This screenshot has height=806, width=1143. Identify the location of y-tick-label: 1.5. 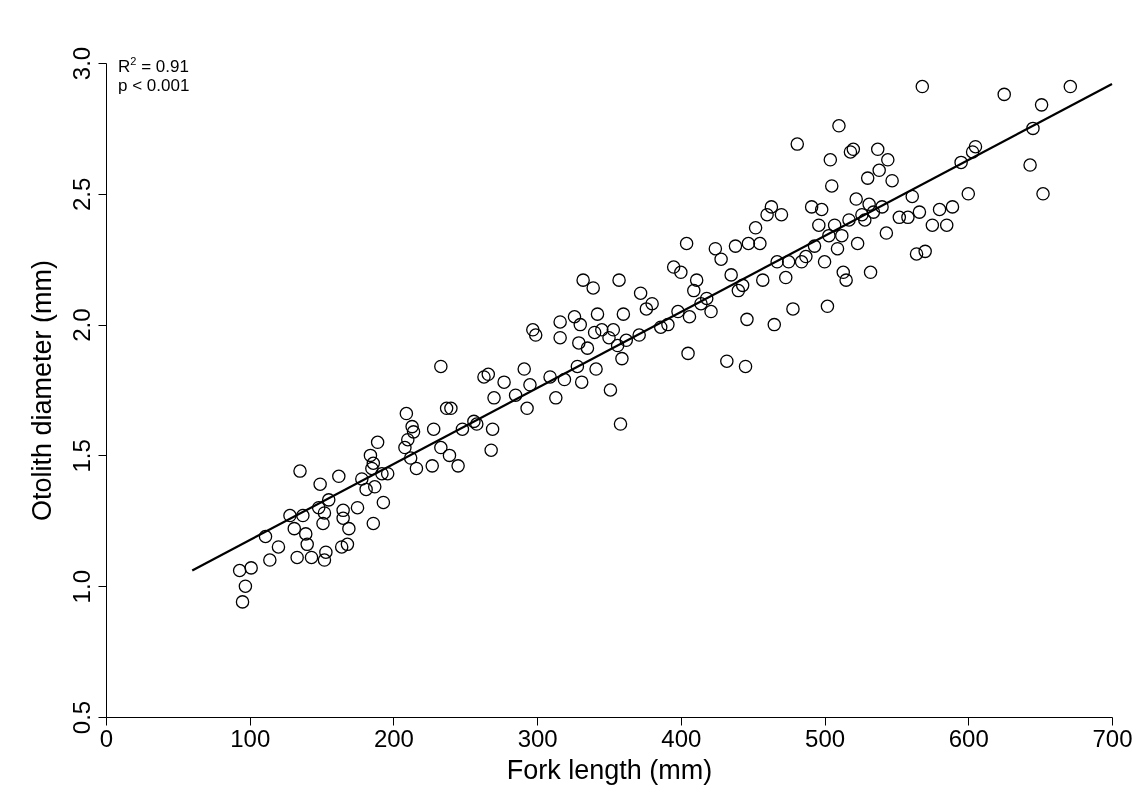
(81, 456).